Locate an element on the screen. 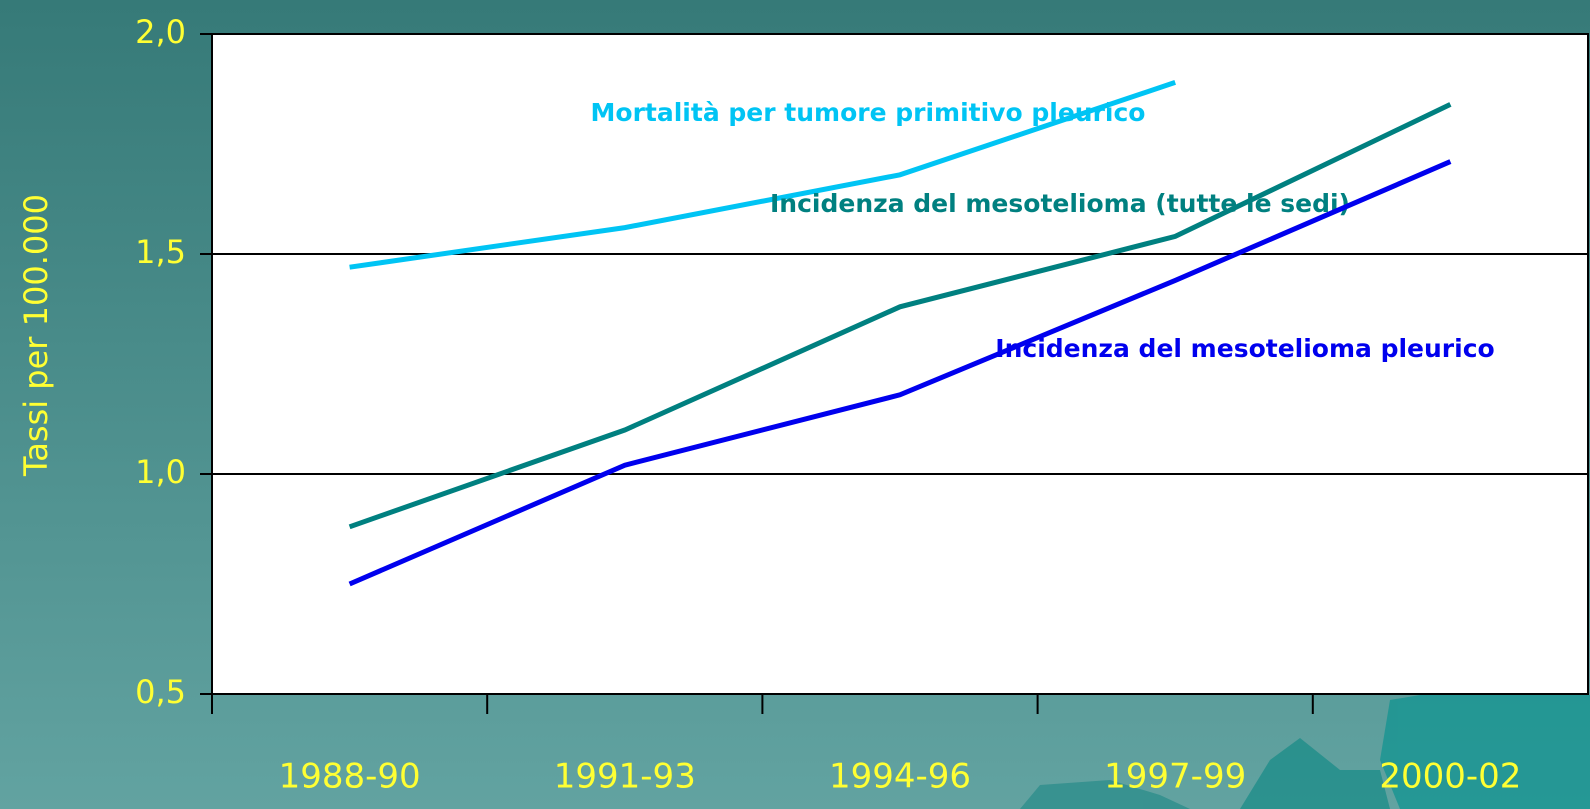 The height and width of the screenshot is (809, 1590). y-tick-label: 1,0 is located at coordinates (160, 472).